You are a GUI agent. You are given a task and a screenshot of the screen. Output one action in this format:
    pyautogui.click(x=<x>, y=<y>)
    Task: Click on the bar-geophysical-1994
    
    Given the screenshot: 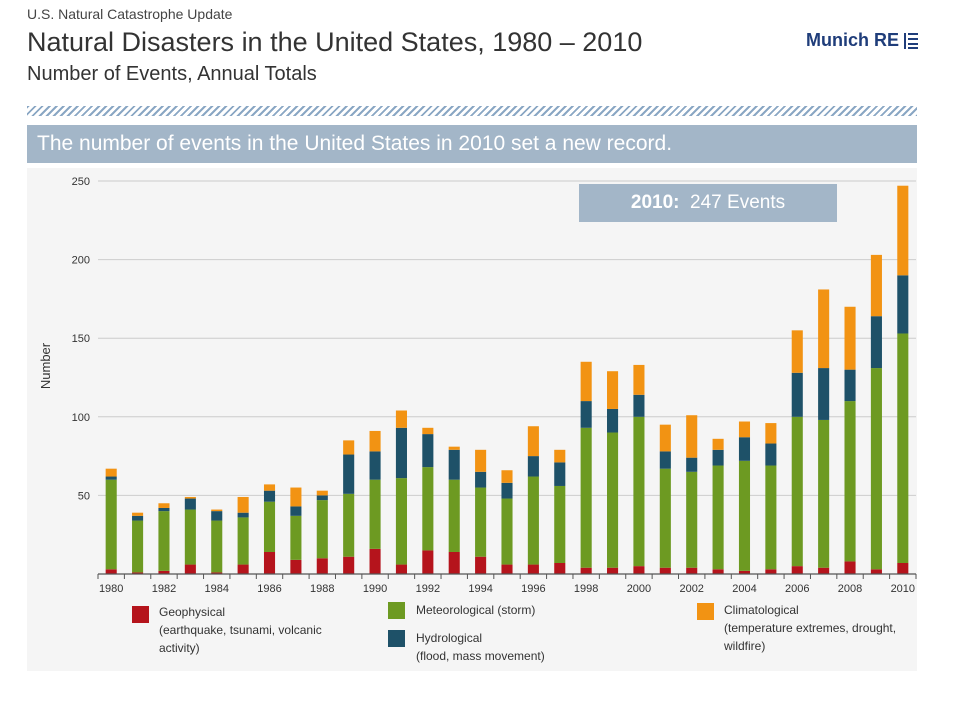 What is the action you would take?
    pyautogui.click(x=481, y=565)
    